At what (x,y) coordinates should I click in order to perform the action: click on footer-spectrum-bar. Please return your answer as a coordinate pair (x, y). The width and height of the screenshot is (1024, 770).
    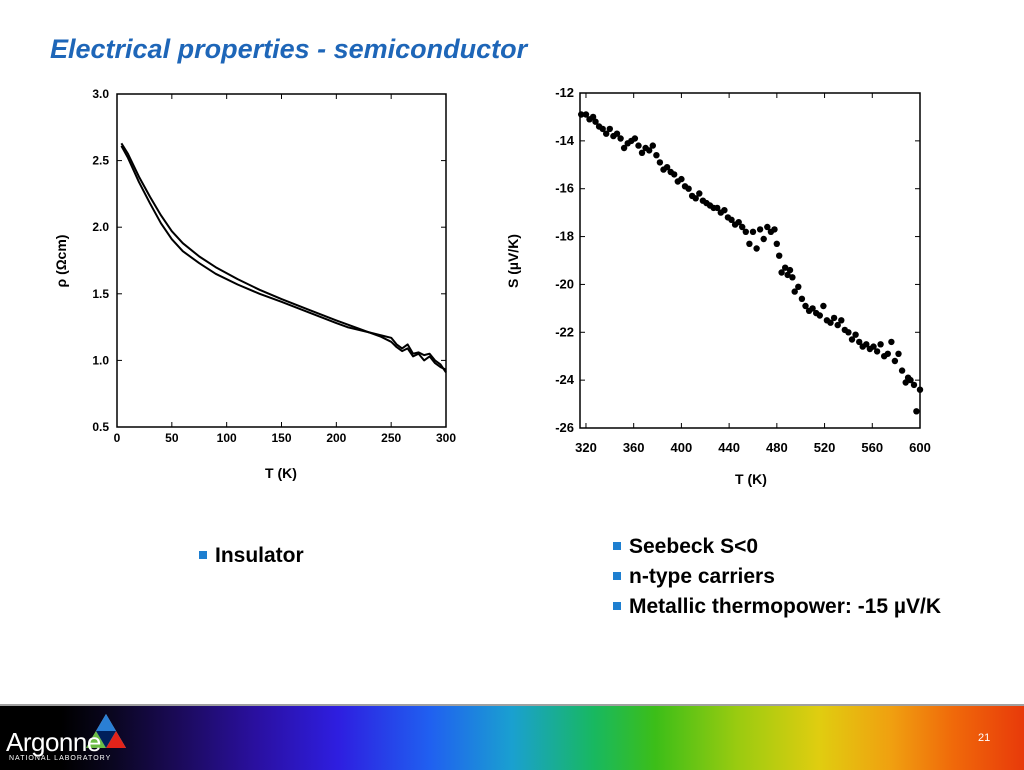
    Looking at the image, I should click on (512, 737).